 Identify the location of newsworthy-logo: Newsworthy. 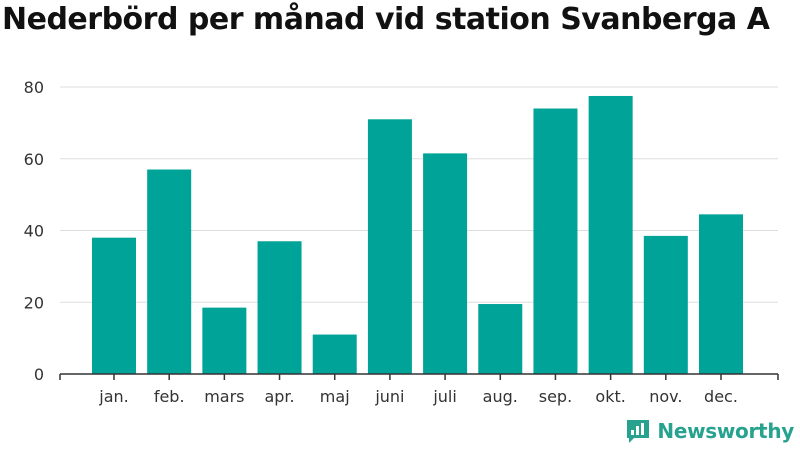
(709, 431).